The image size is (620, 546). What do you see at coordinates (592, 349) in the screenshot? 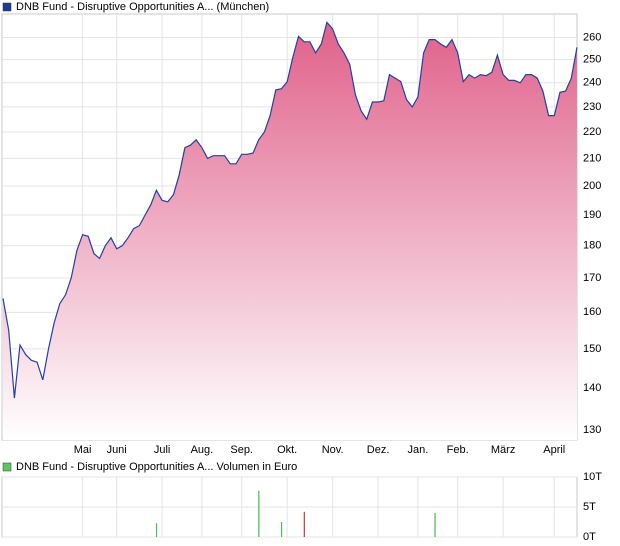
I see `y-tick-label: 150` at bounding box center [592, 349].